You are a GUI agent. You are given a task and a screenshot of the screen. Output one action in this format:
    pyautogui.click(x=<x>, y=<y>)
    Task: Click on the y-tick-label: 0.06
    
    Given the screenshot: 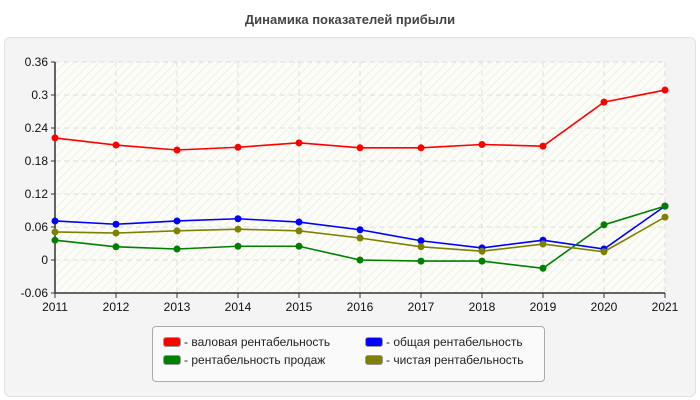 What is the action you would take?
    pyautogui.click(x=37, y=227)
    